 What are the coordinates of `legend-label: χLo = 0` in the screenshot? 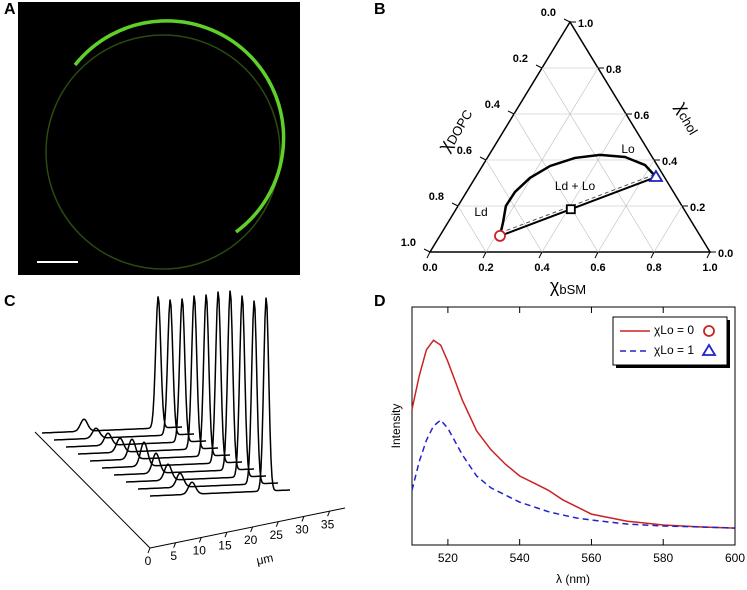 It's located at (674, 330).